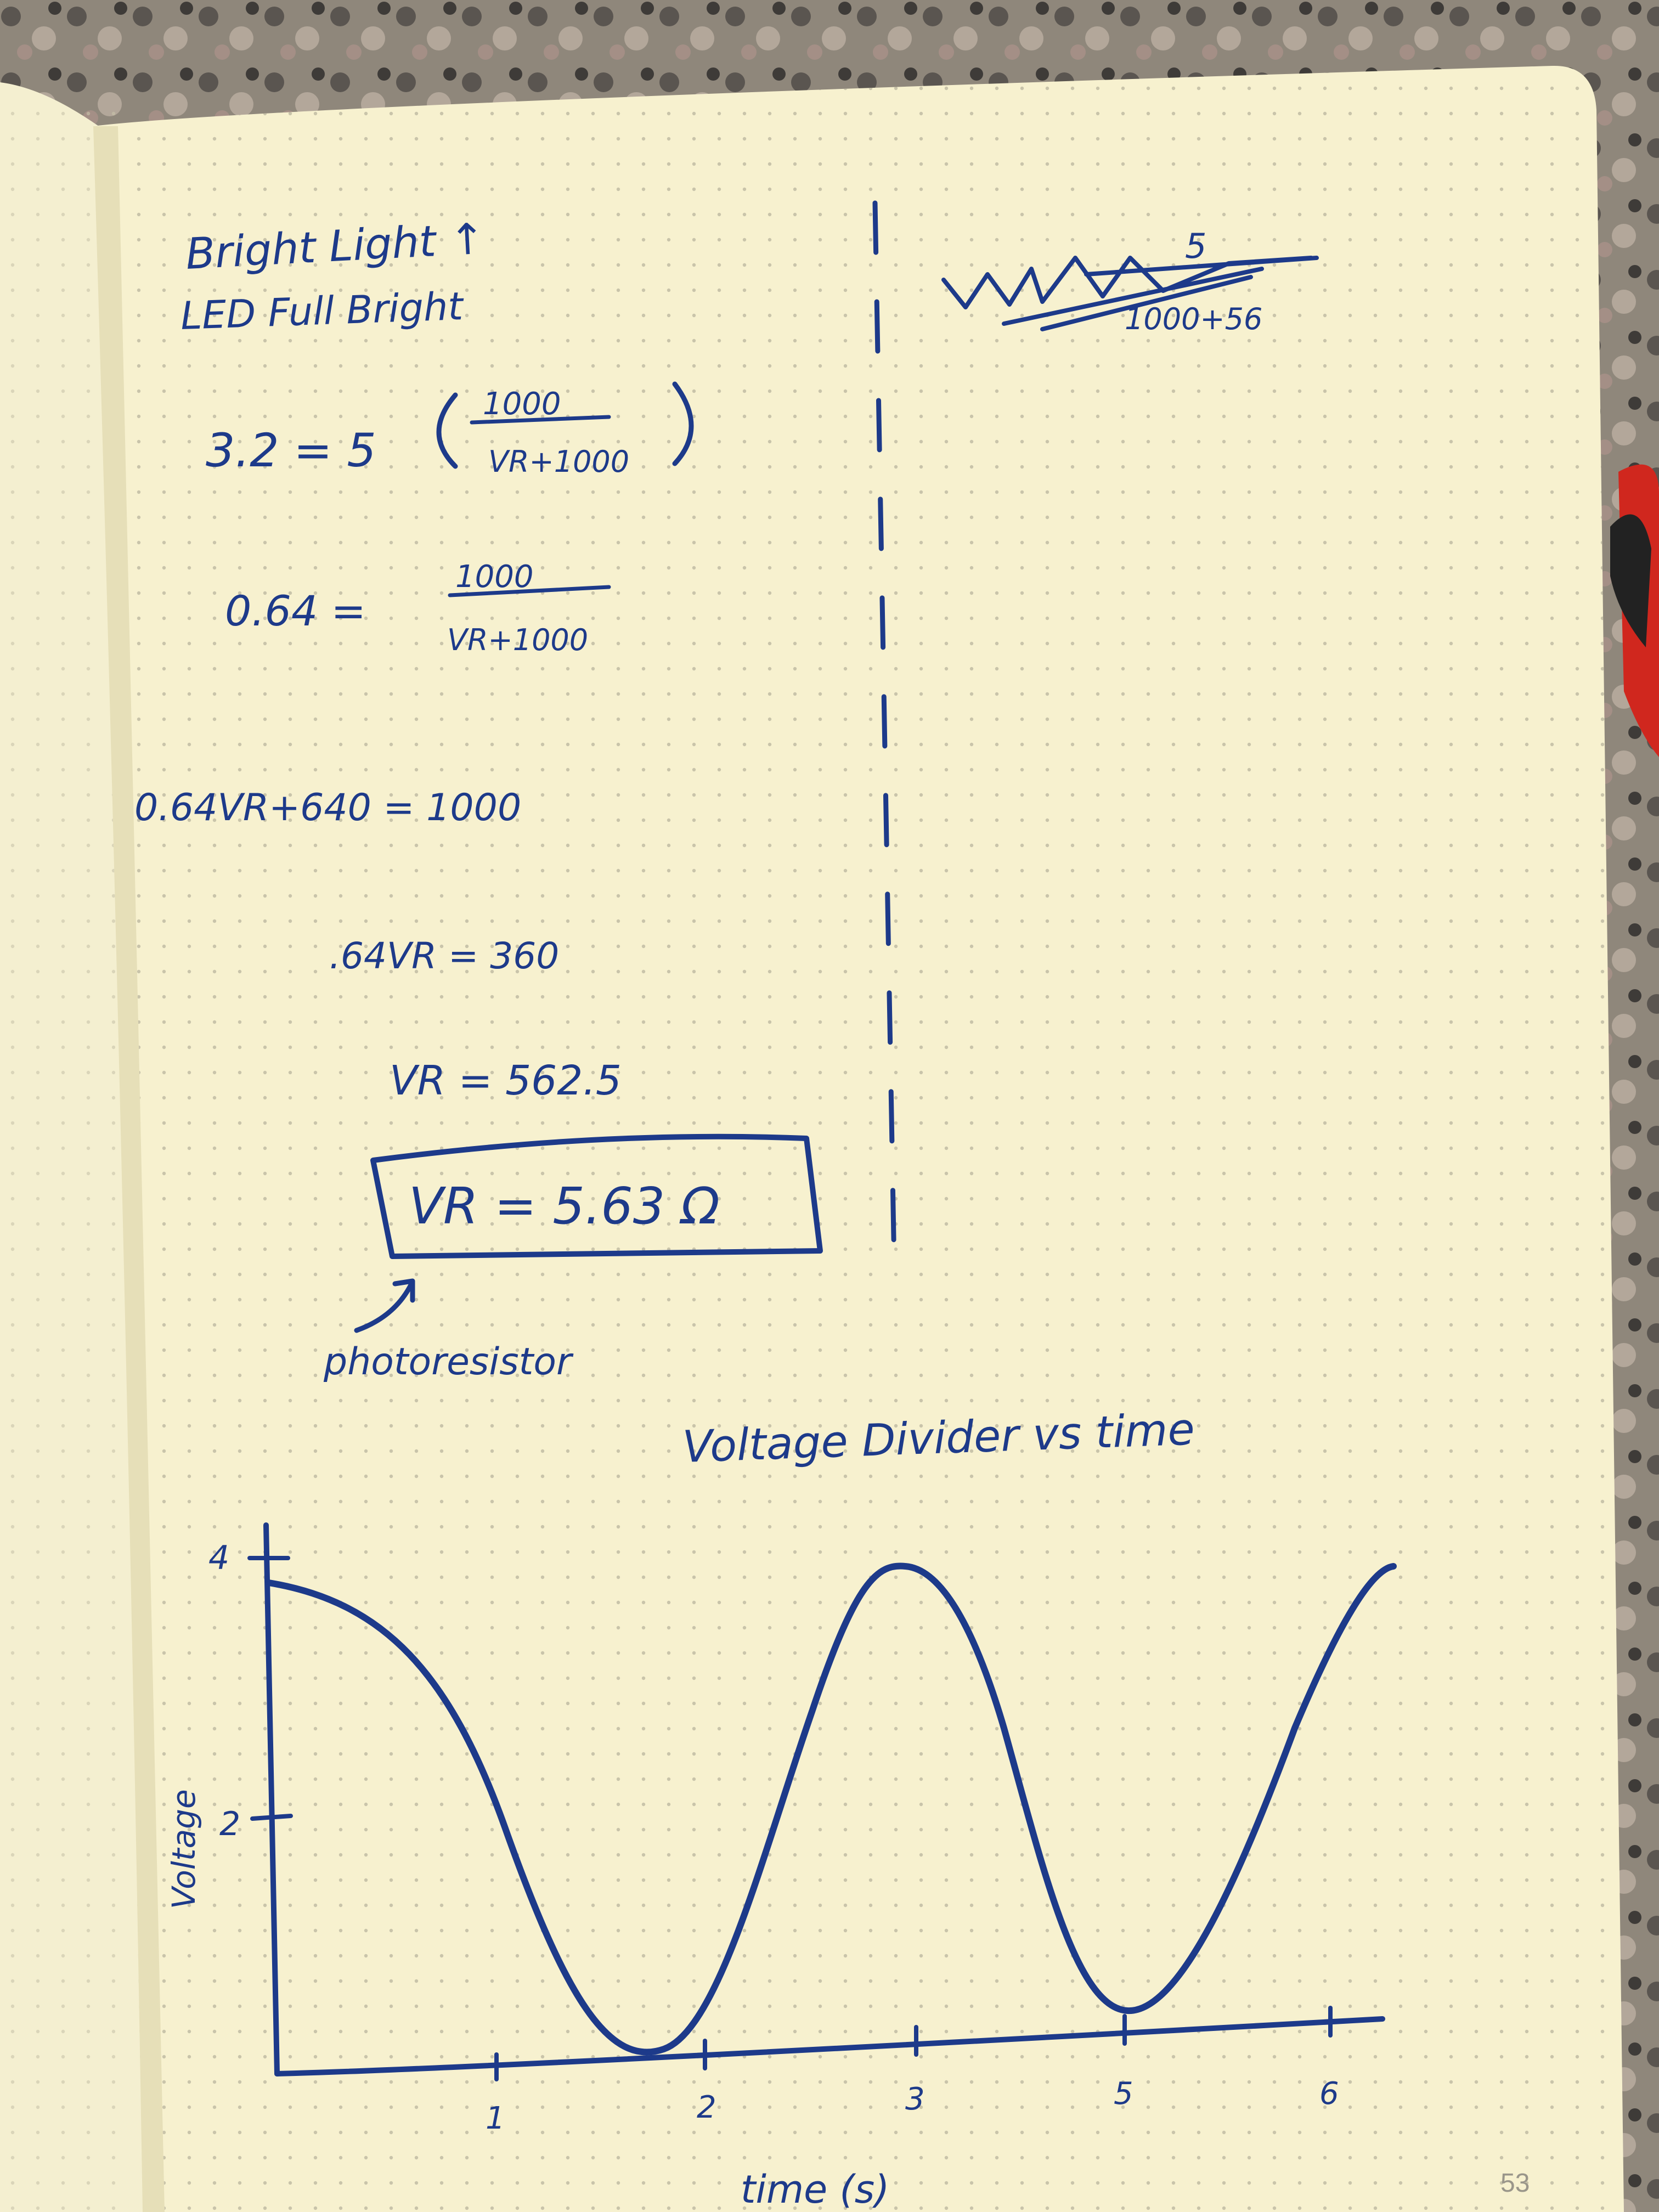  What do you see at coordinates (271, 1799) in the screenshot?
I see `graph-y-axis` at bounding box center [271, 1799].